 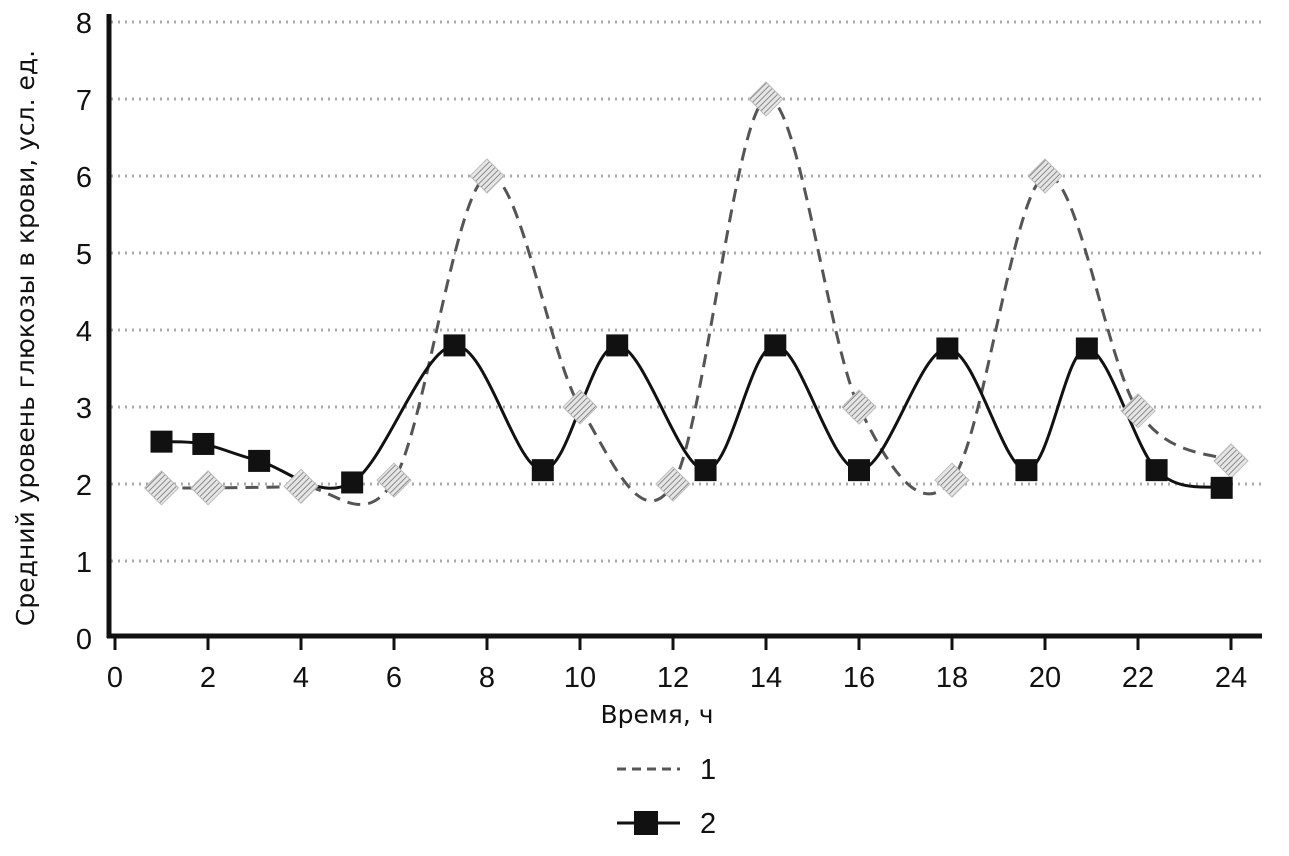 I want to click on y-tick-label: 5, so click(x=84, y=255).